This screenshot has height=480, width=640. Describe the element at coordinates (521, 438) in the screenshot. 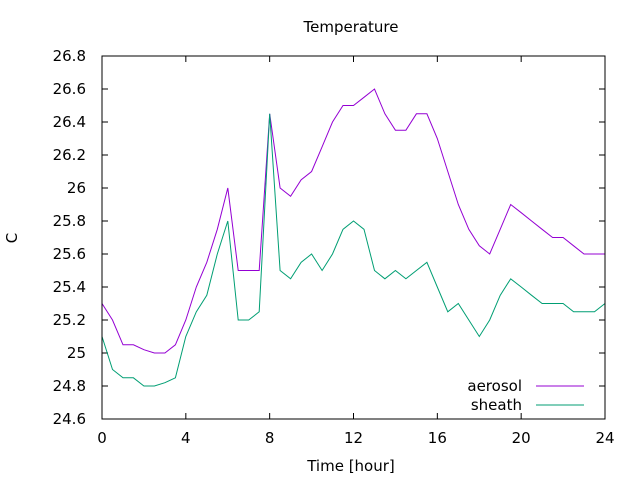

I see `x-tick-label: 20` at that location.